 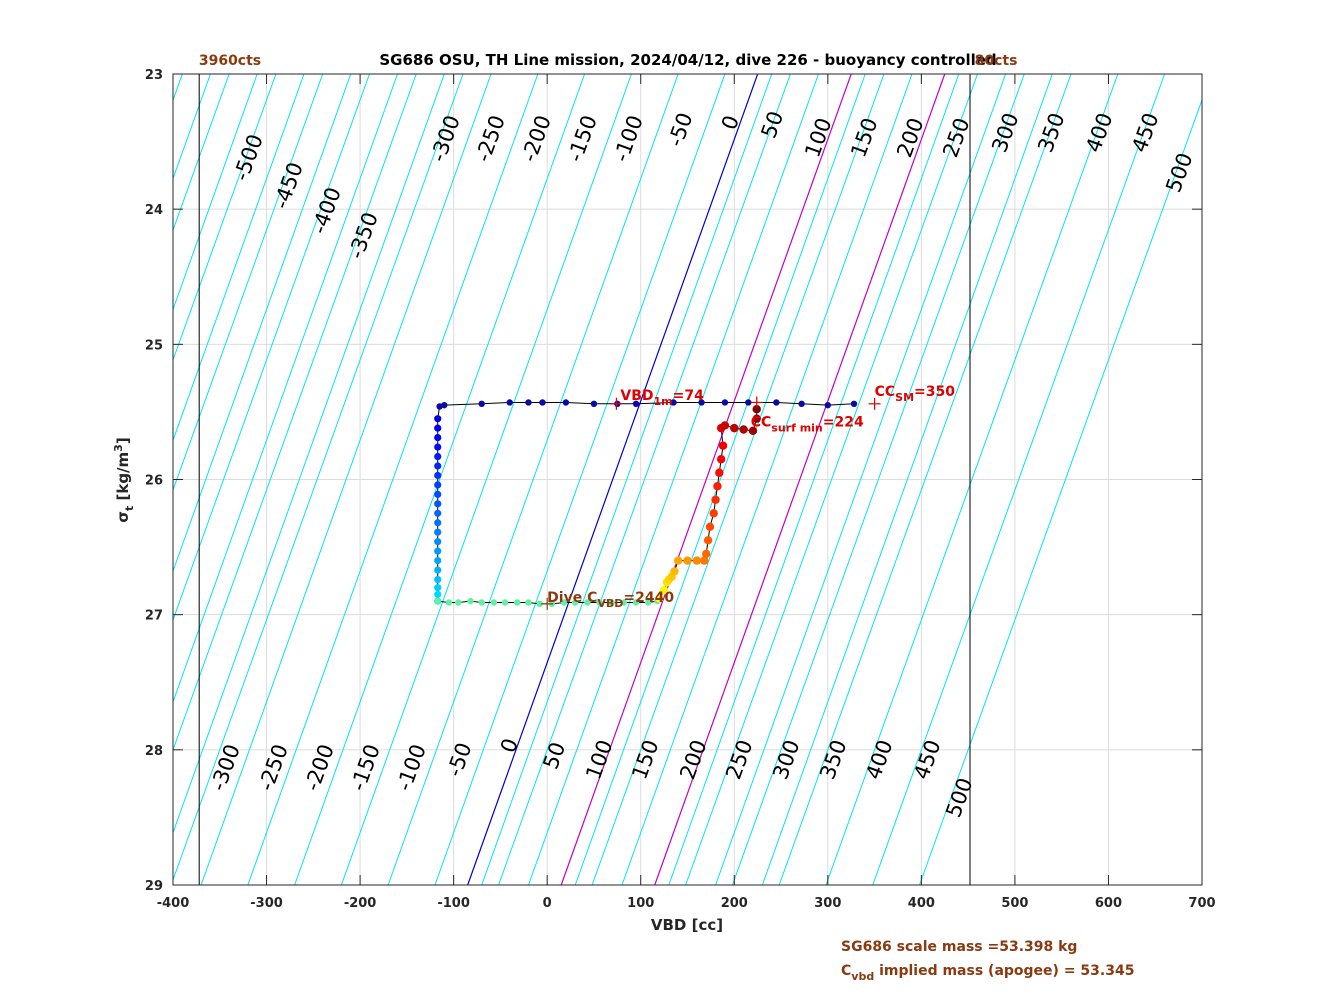 I want to click on data-series, so click(x=646, y=503).